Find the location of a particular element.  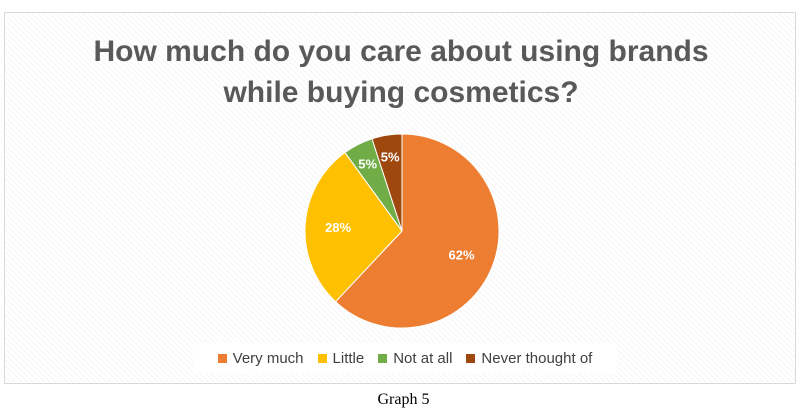

pie-chart: 62% 28% 5% 5% is located at coordinates (402, 231).